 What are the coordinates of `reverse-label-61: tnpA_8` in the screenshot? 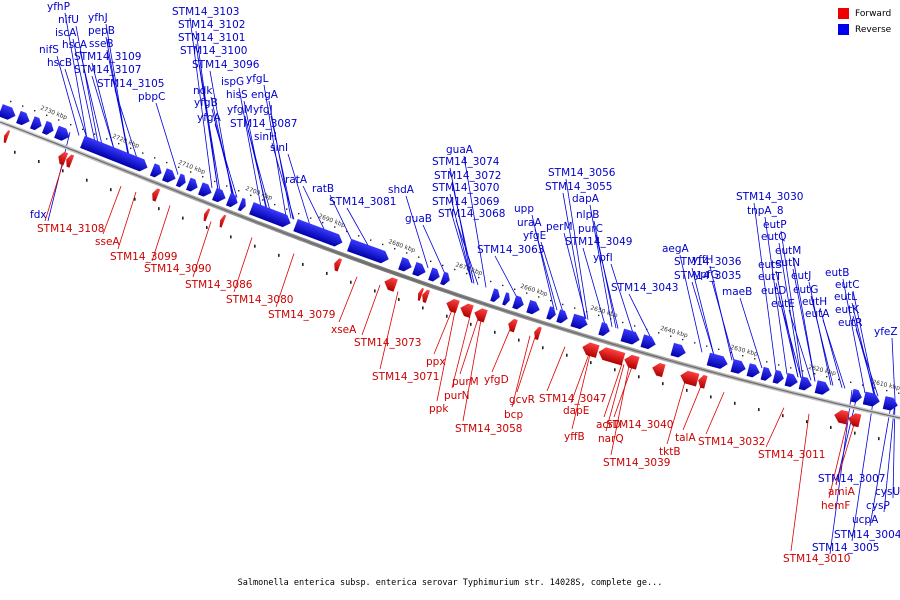 It's located at (765, 211).